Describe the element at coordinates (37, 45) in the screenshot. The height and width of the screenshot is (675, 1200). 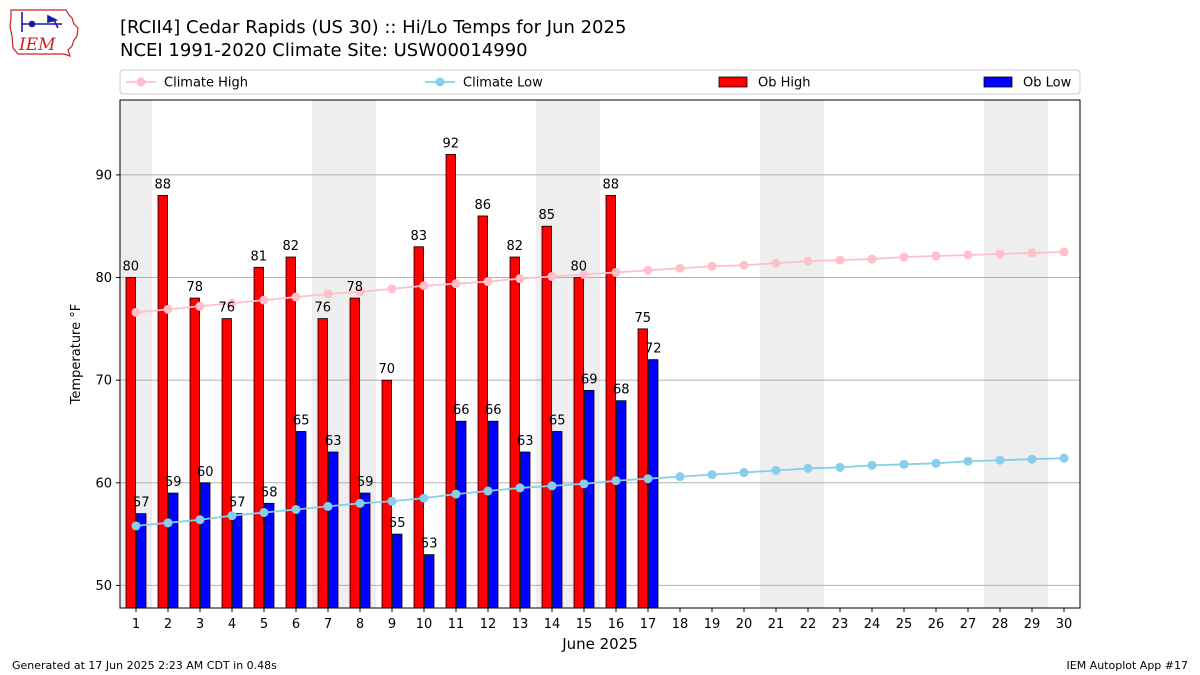
I see `logo-text: IEM` at that location.